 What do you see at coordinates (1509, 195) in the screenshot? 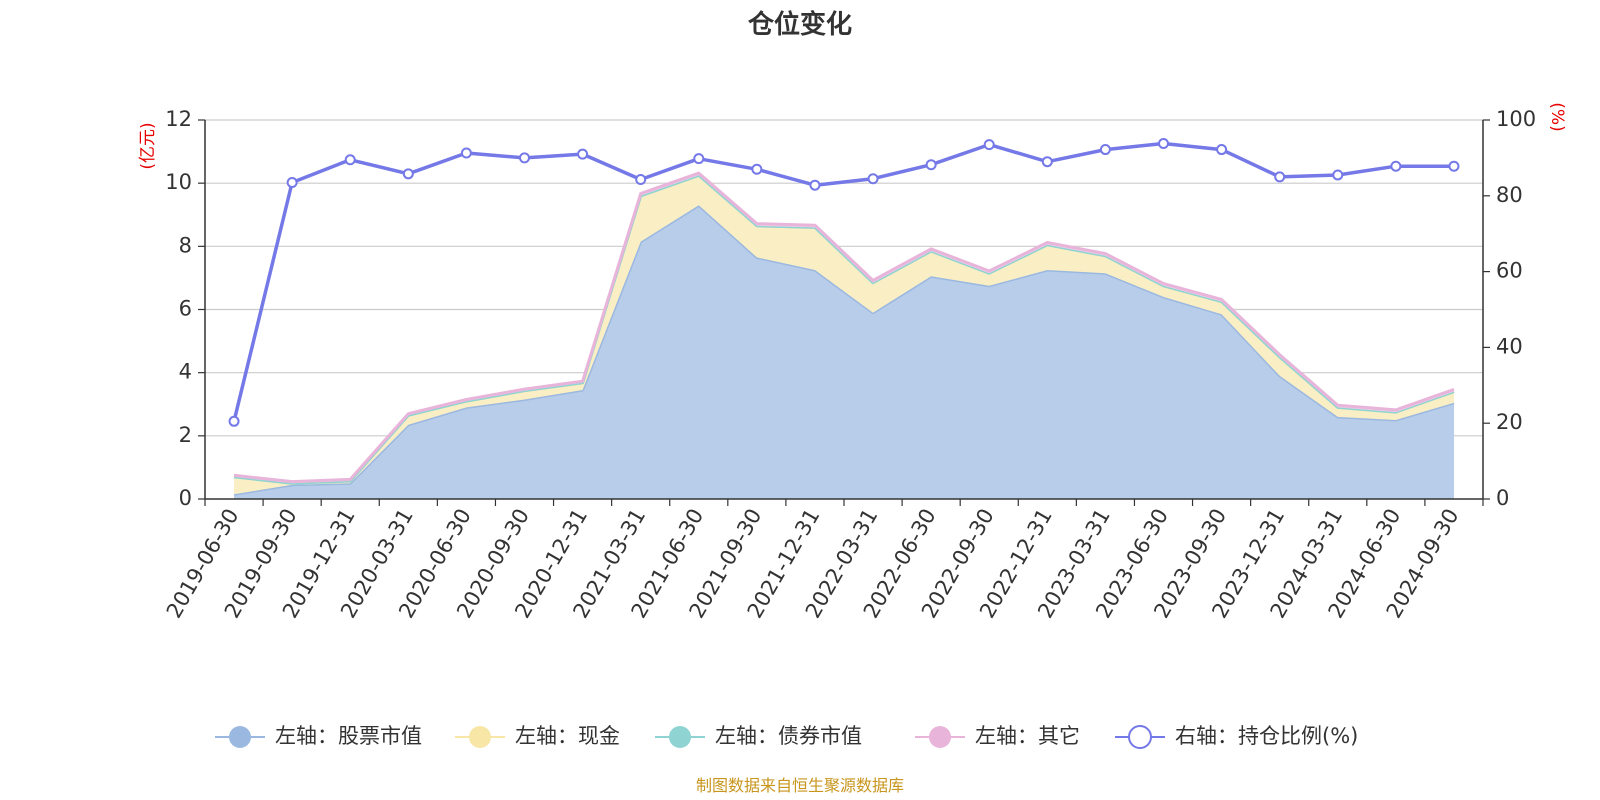
I see `right-axis-tick-label: 80` at bounding box center [1509, 195].